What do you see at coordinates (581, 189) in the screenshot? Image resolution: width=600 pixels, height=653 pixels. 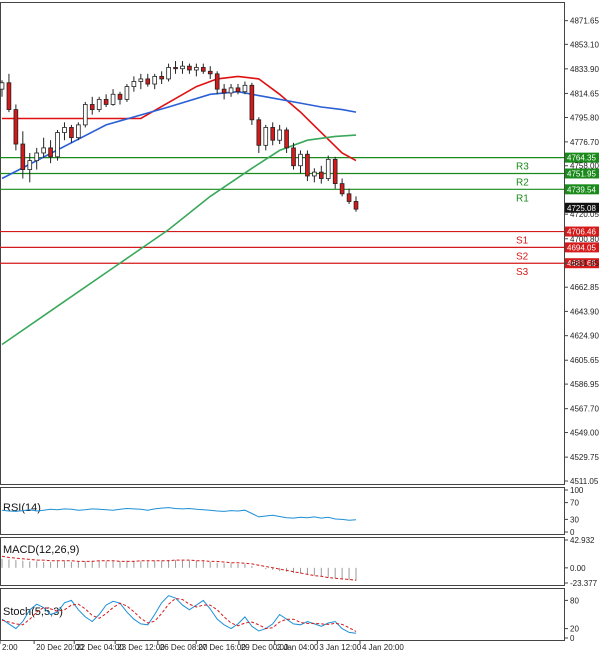 I see `pivot-price-label: 4739.54` at bounding box center [581, 189].